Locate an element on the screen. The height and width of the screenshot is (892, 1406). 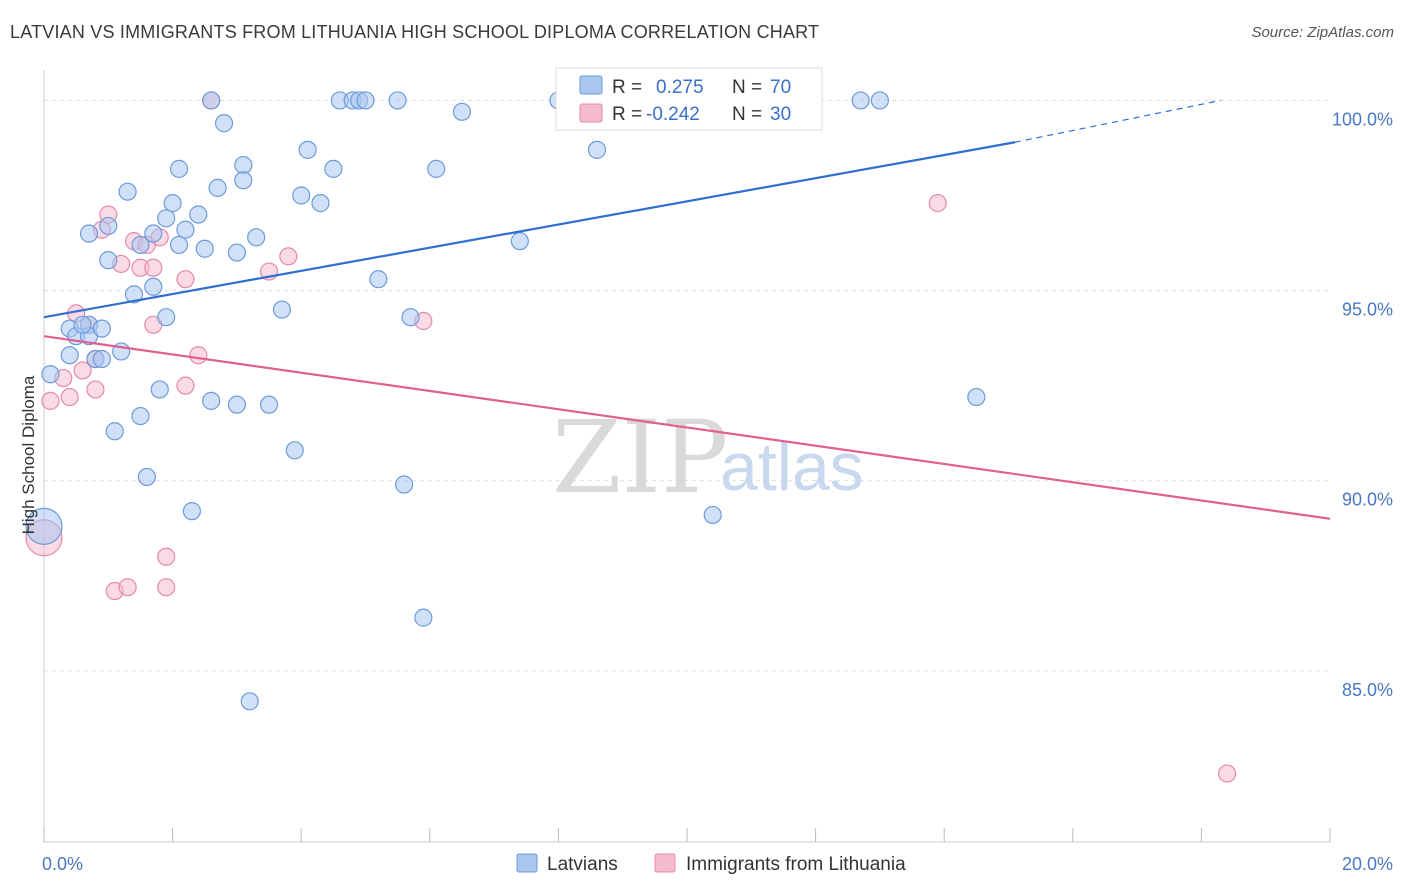
watermark: ZIP atlas is located at coordinates (708, 457).